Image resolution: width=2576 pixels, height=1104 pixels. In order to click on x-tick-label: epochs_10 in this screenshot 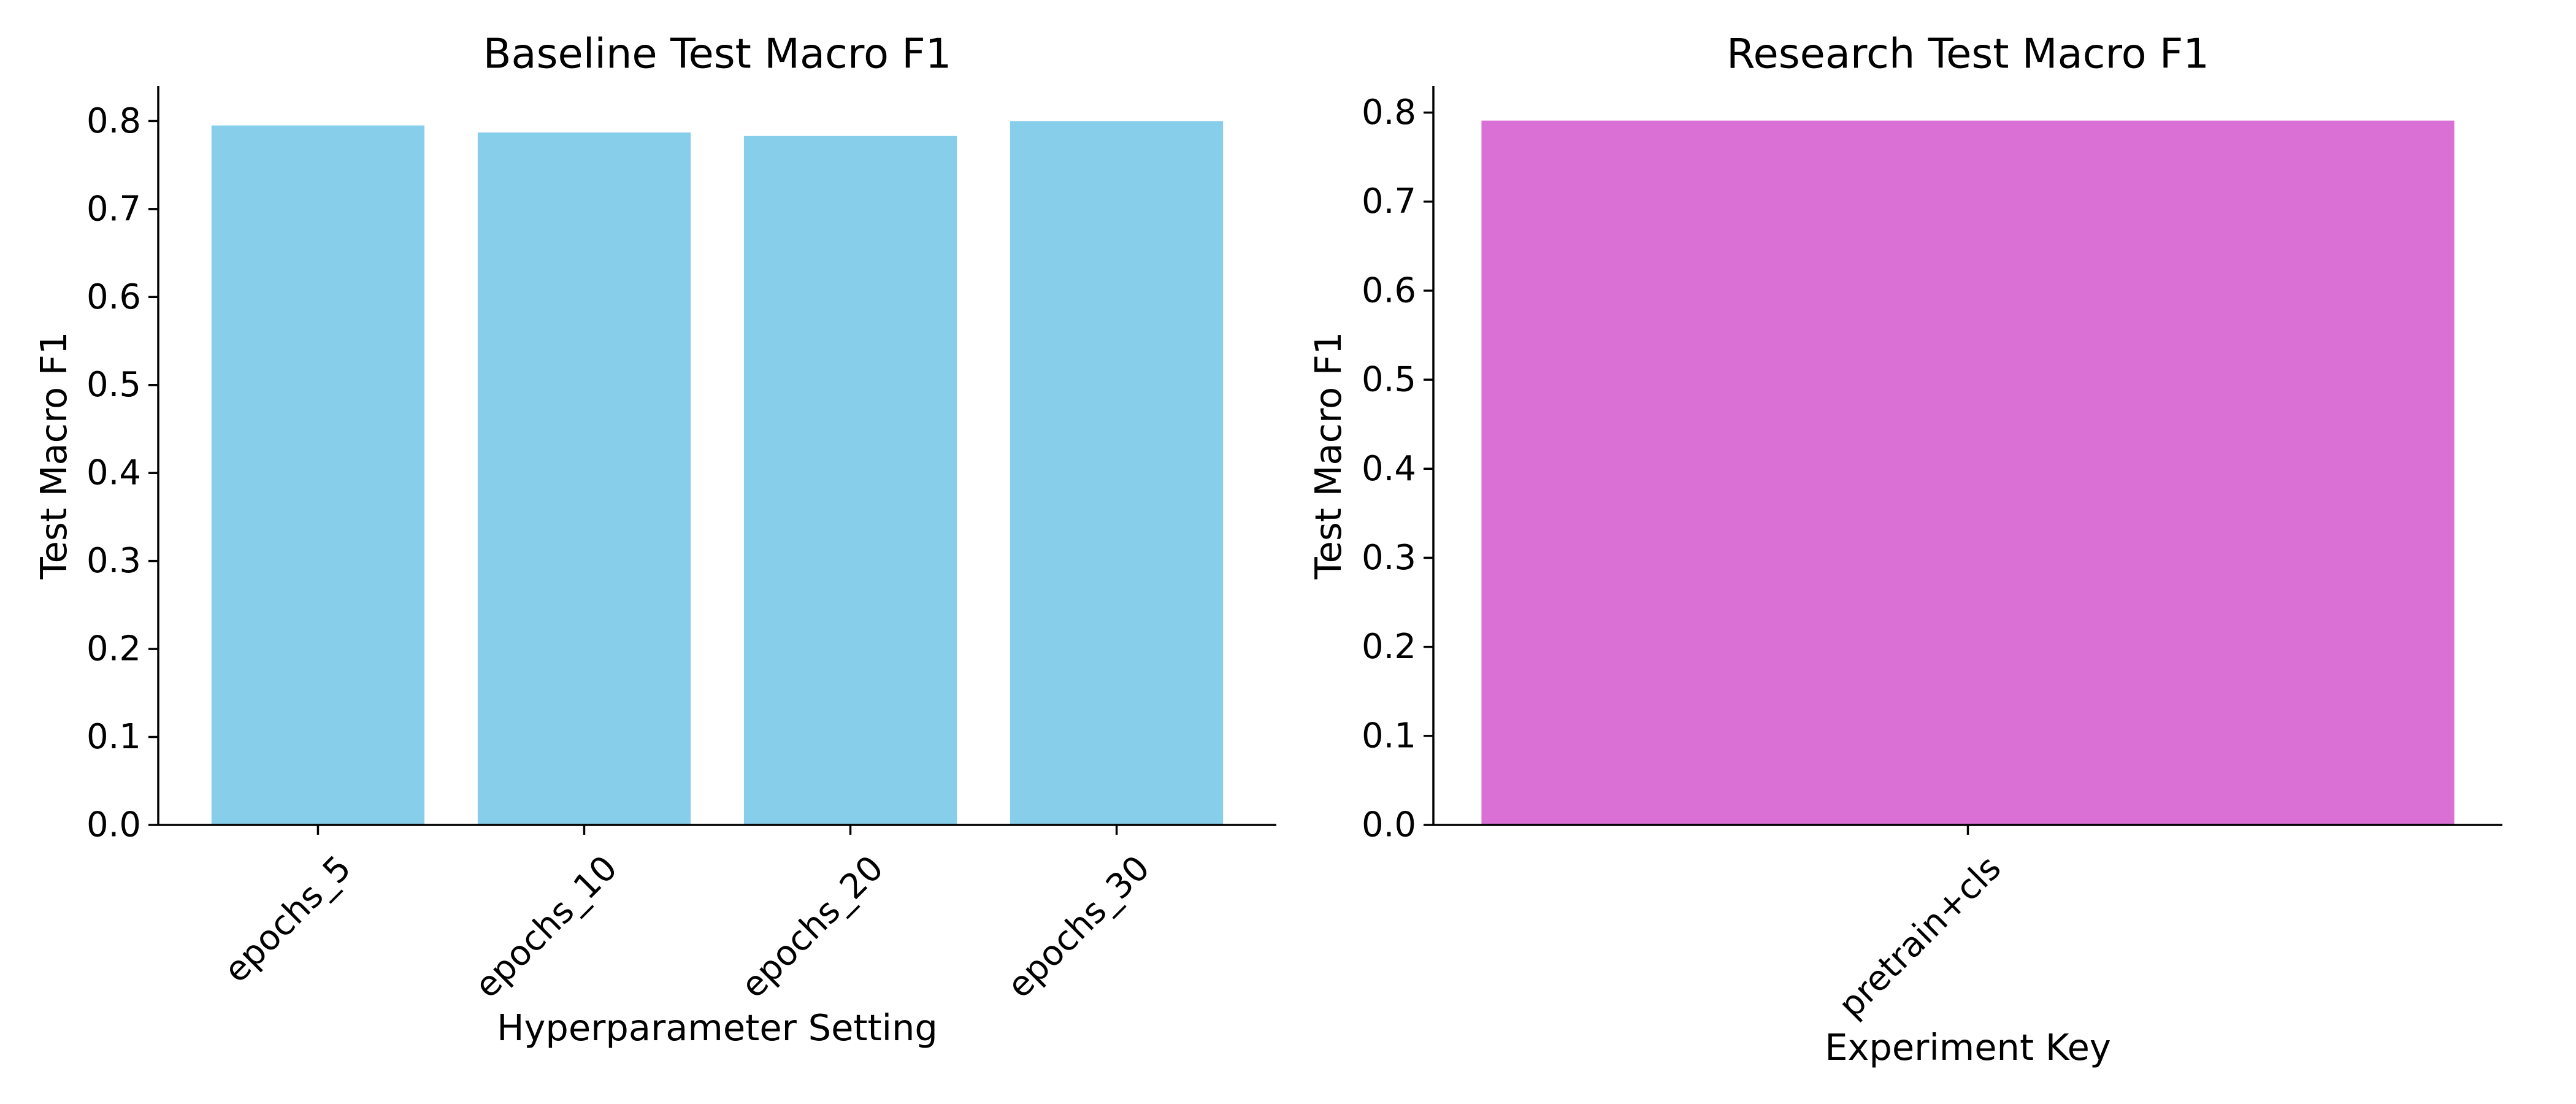, I will do `click(546, 927)`.